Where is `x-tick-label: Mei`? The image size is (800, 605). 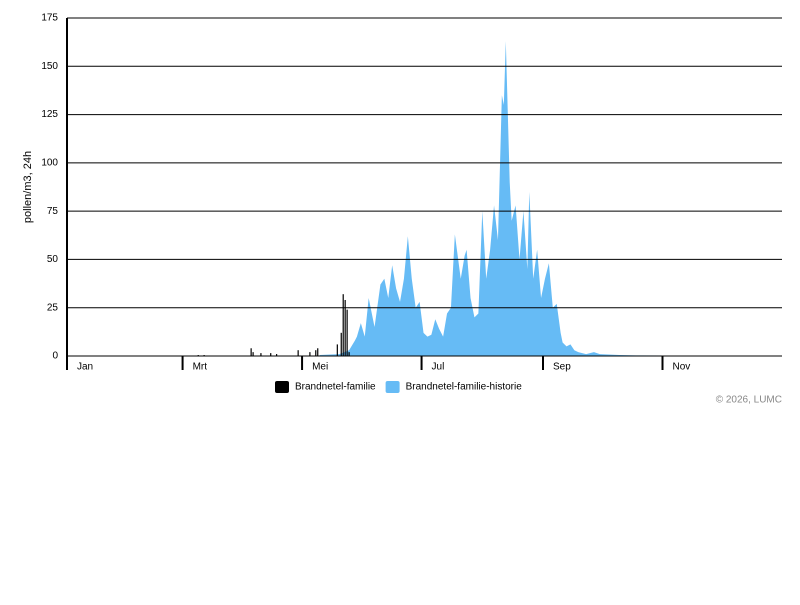 x-tick-label: Mei is located at coordinates (320, 367).